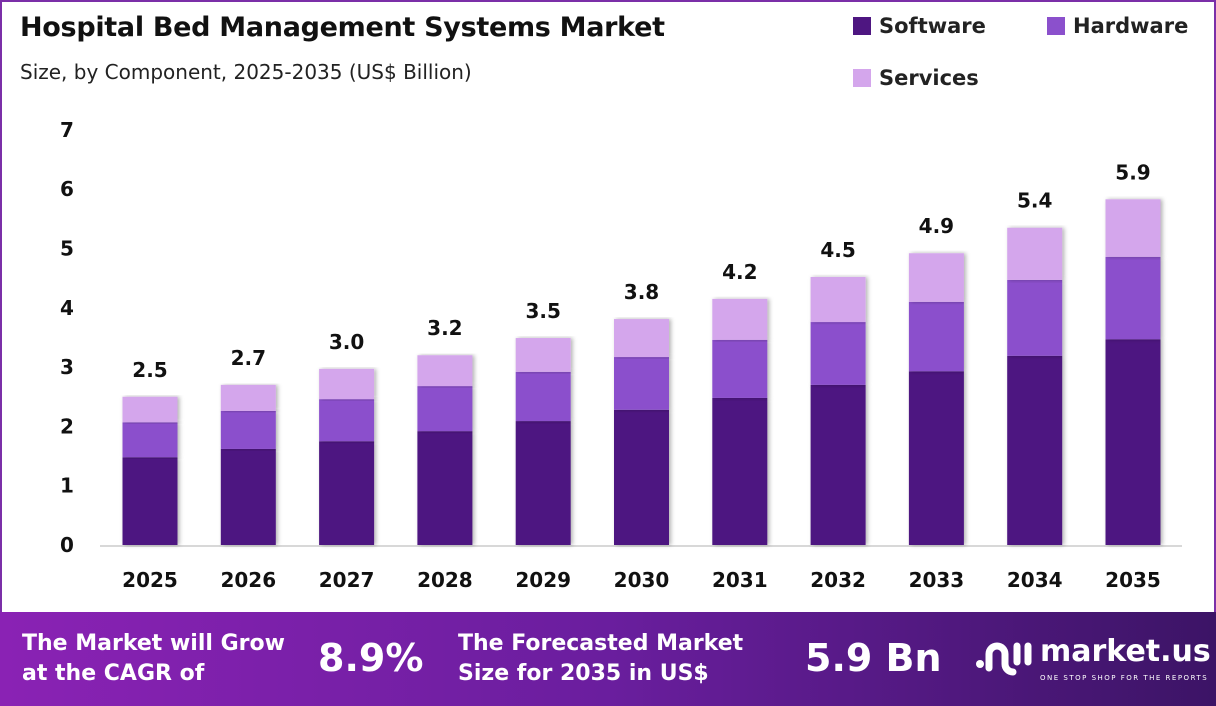 The width and height of the screenshot is (1216, 706). Describe the element at coordinates (929, 78) in the screenshot. I see `legend-label: Services` at that location.